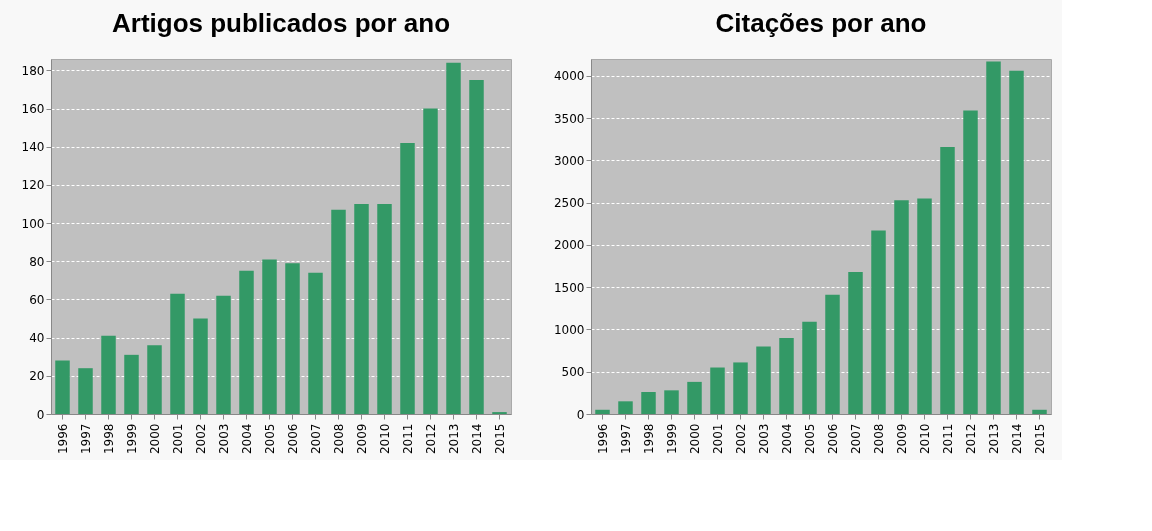 Image resolution: width=1152 pixels, height=531 pixels. What do you see at coordinates (569, 203) in the screenshot?
I see `y-tick-label: 2500` at bounding box center [569, 203].